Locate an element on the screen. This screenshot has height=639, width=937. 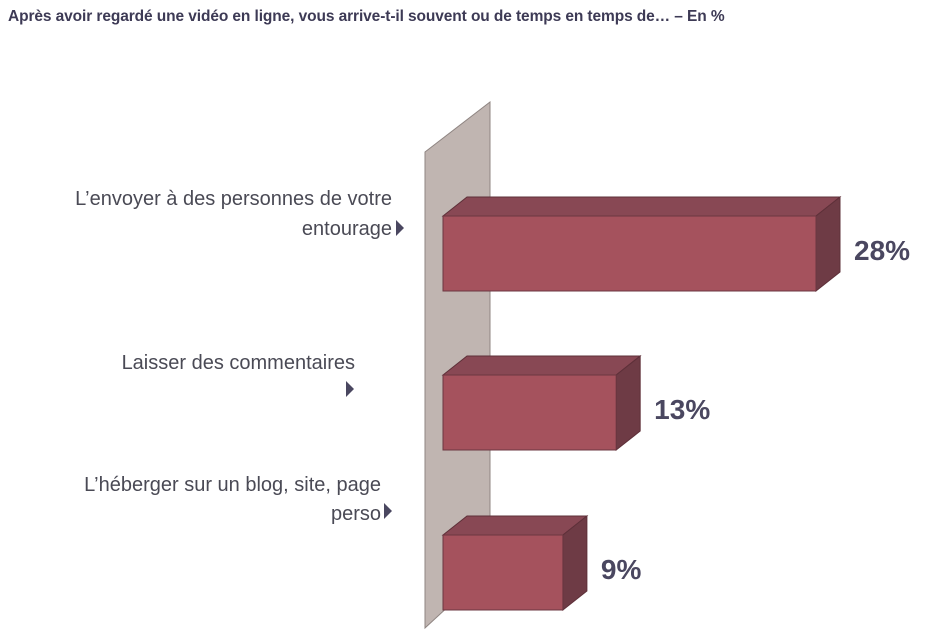
category-label-0-line-1: L’envoyer à des personnes de votre is located at coordinates (233, 199).